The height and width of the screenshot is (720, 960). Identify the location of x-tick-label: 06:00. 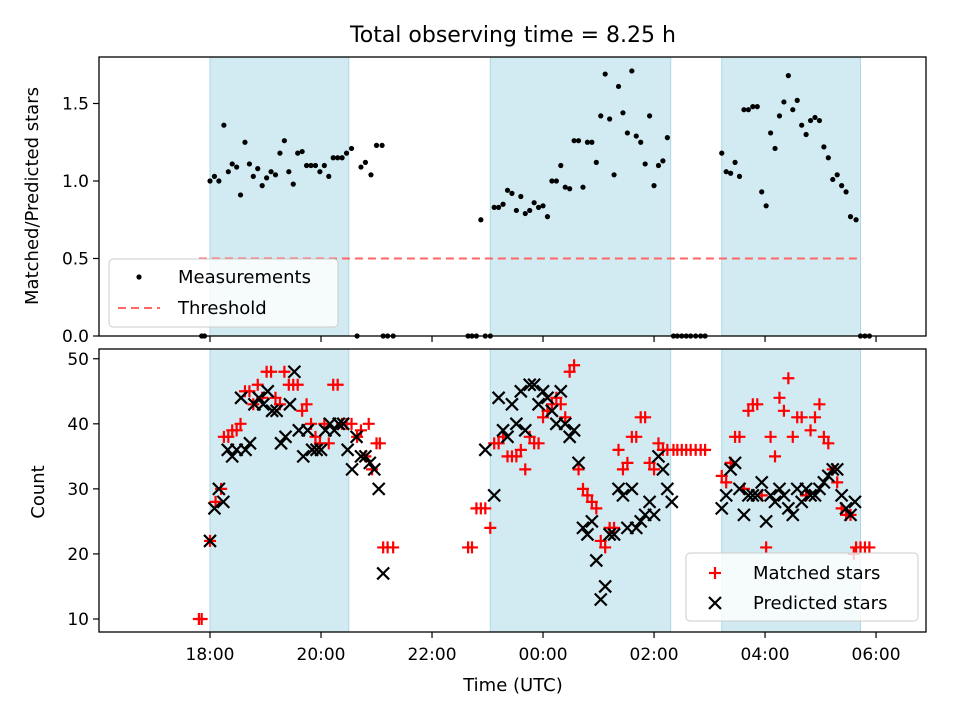
(876, 655).